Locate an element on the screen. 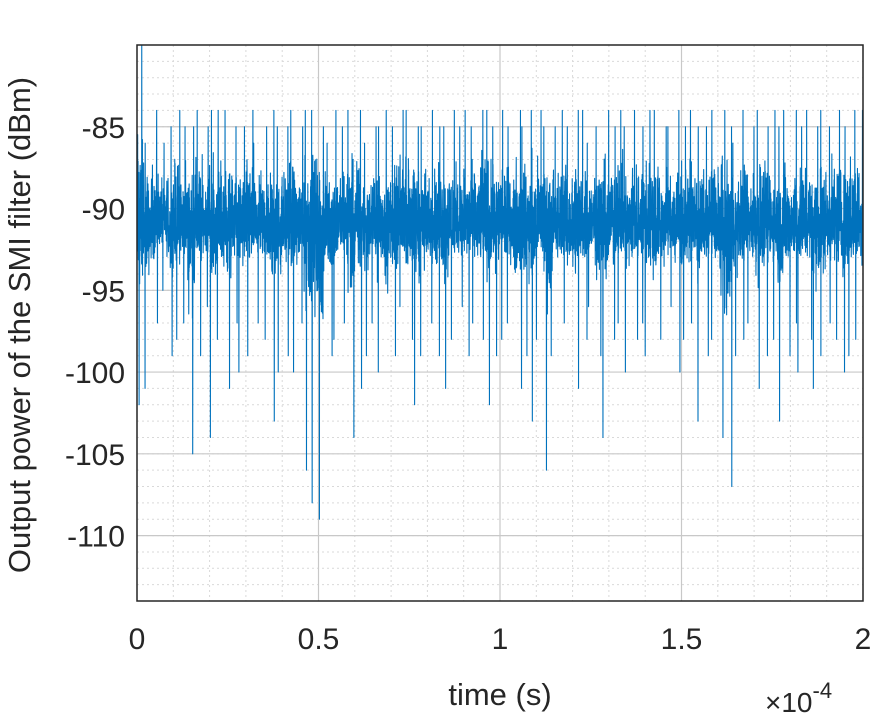  y-ticks: -85 -90 -95 -100 -105 -110 is located at coordinates (95, 333).